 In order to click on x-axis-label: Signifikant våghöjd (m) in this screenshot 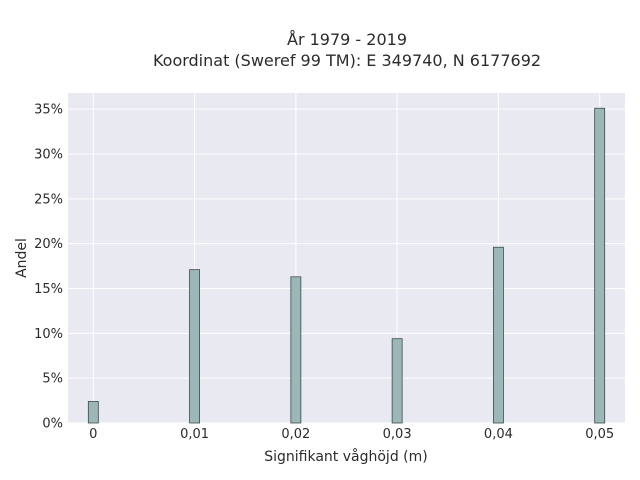, I will do `click(345, 456)`.